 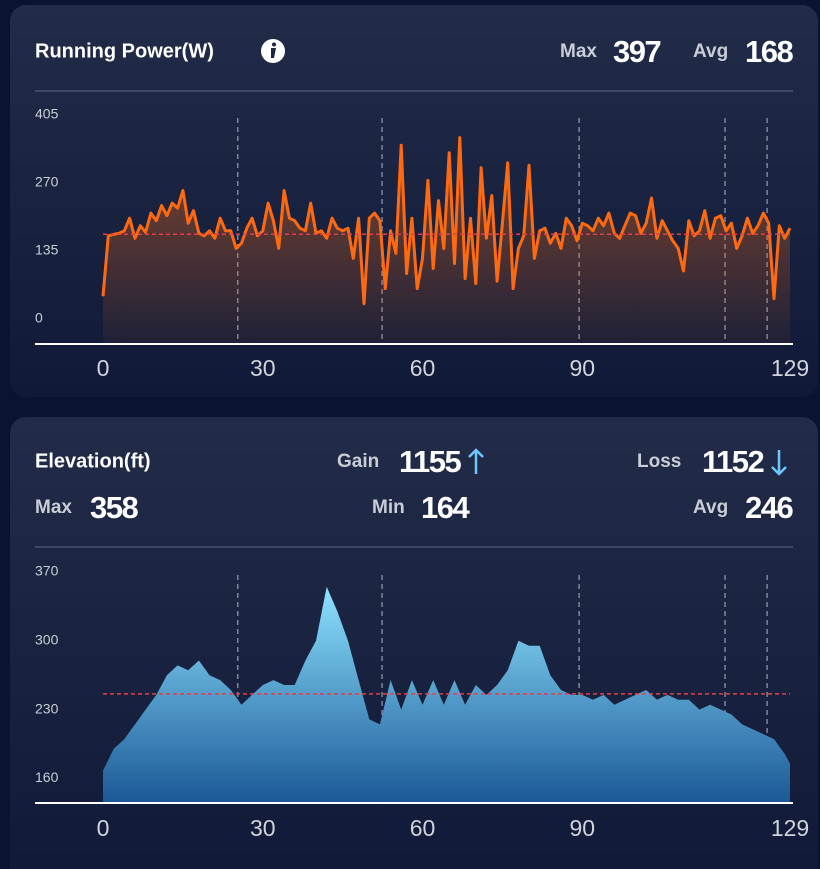 What do you see at coordinates (358, 461) in the screenshot?
I see `stat-label: Gain` at bounding box center [358, 461].